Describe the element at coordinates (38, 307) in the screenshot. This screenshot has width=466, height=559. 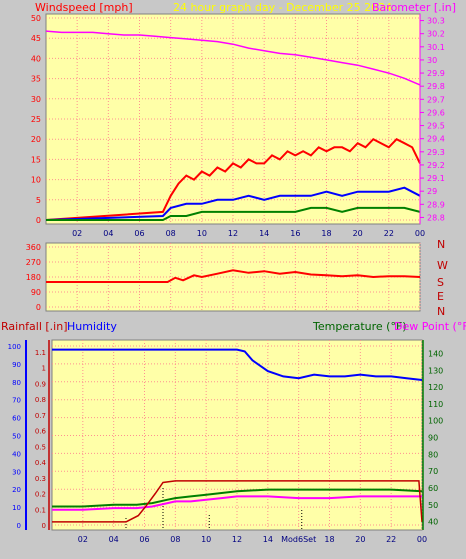
I see `direction-y-tick-label: 0` at that location.